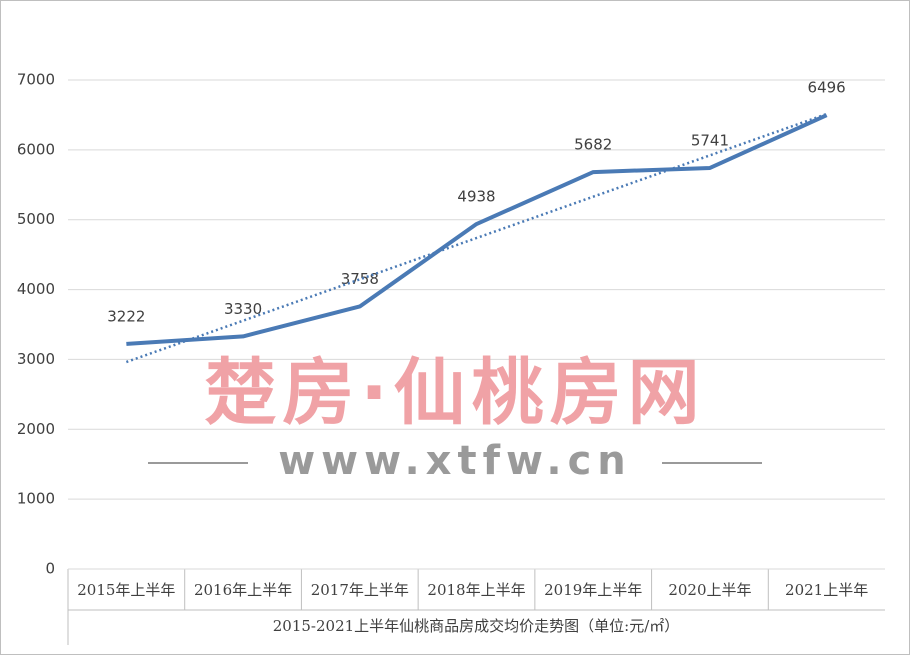  I want to click on watermark-title: 楚房·仙桃房网, so click(454, 393).